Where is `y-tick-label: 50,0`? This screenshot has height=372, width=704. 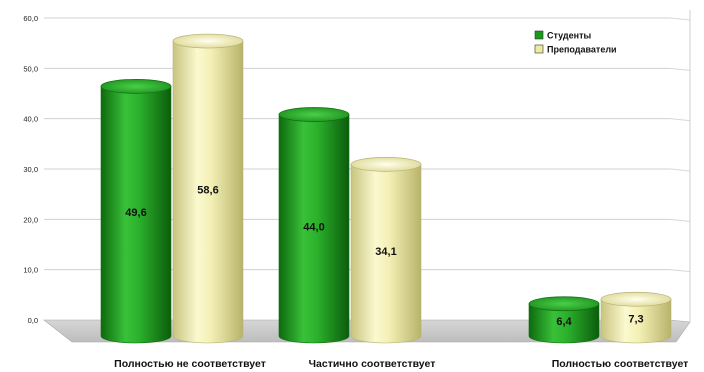 y-tick-label: 50,0 is located at coordinates (30, 68).